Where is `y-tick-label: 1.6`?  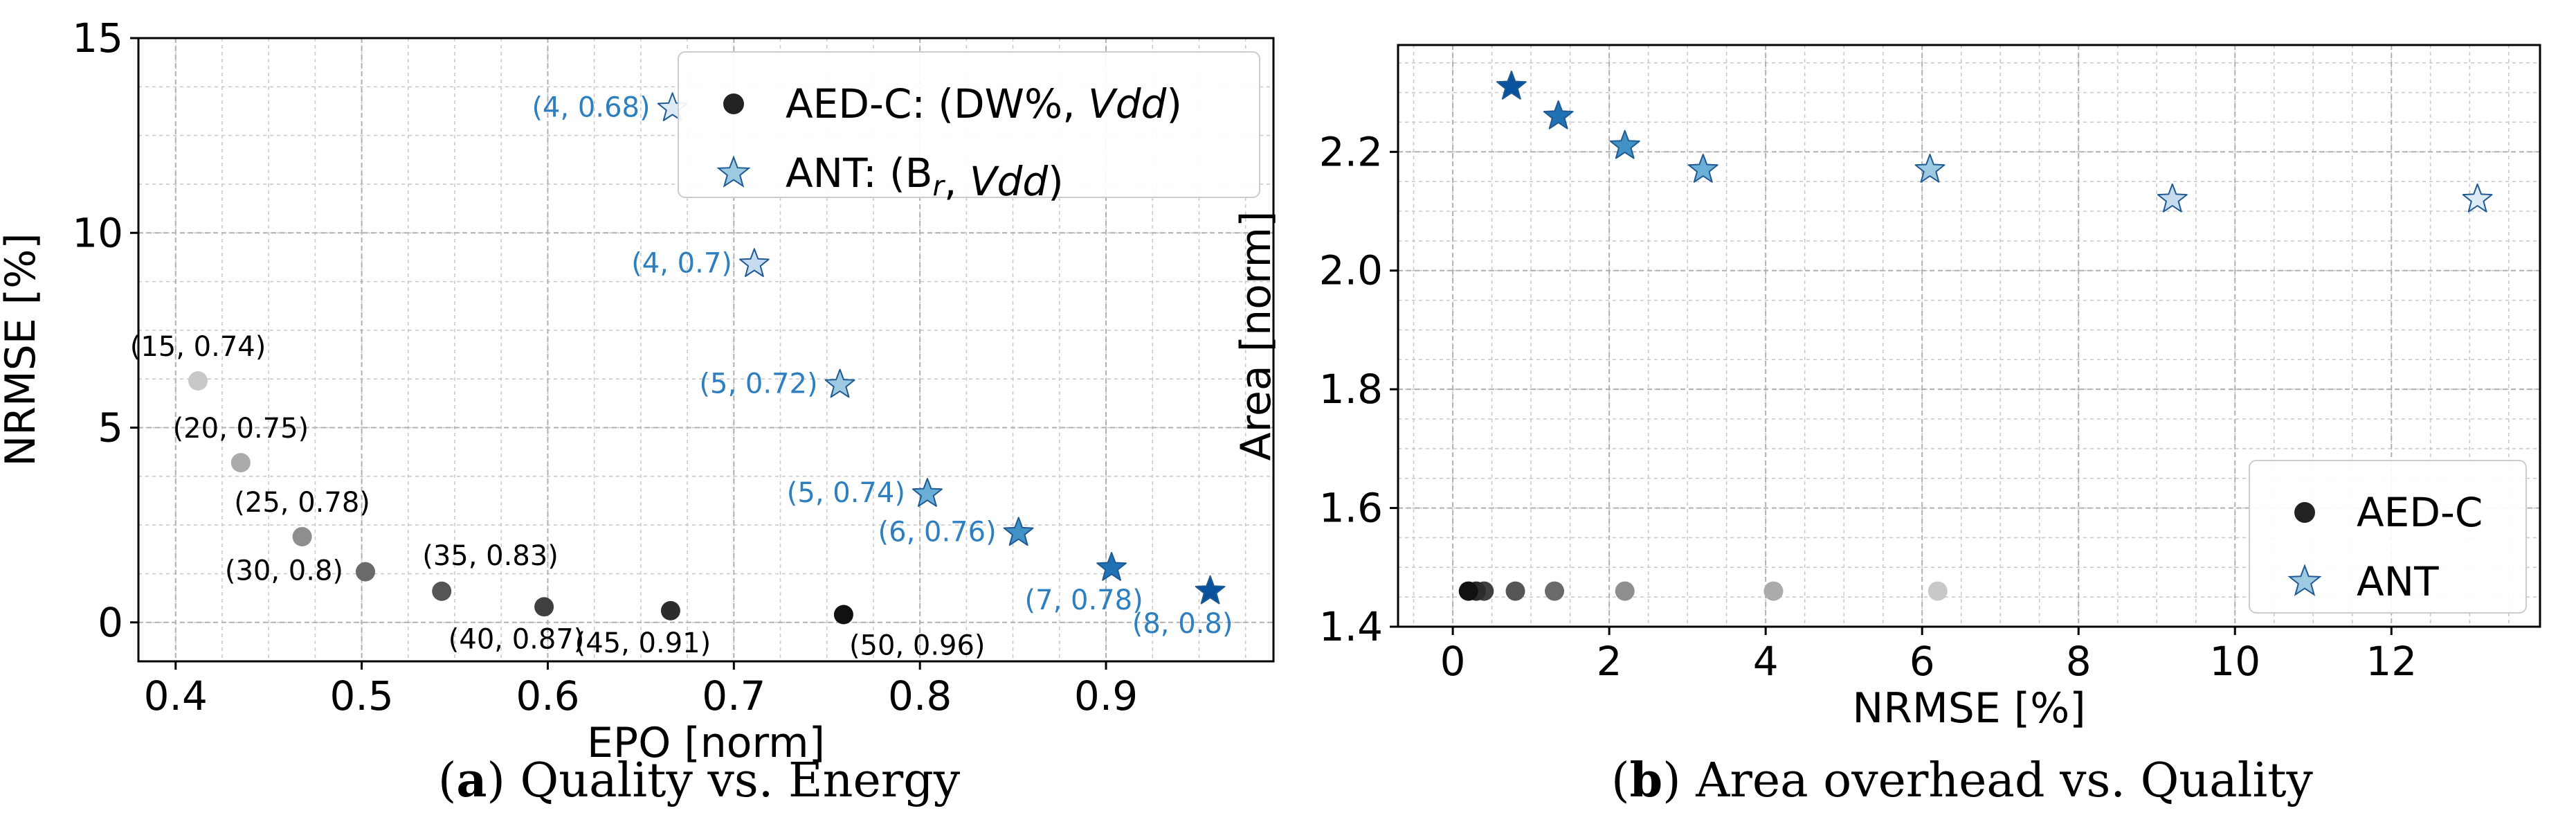 y-tick-label: 1.6 is located at coordinates (1351, 508).